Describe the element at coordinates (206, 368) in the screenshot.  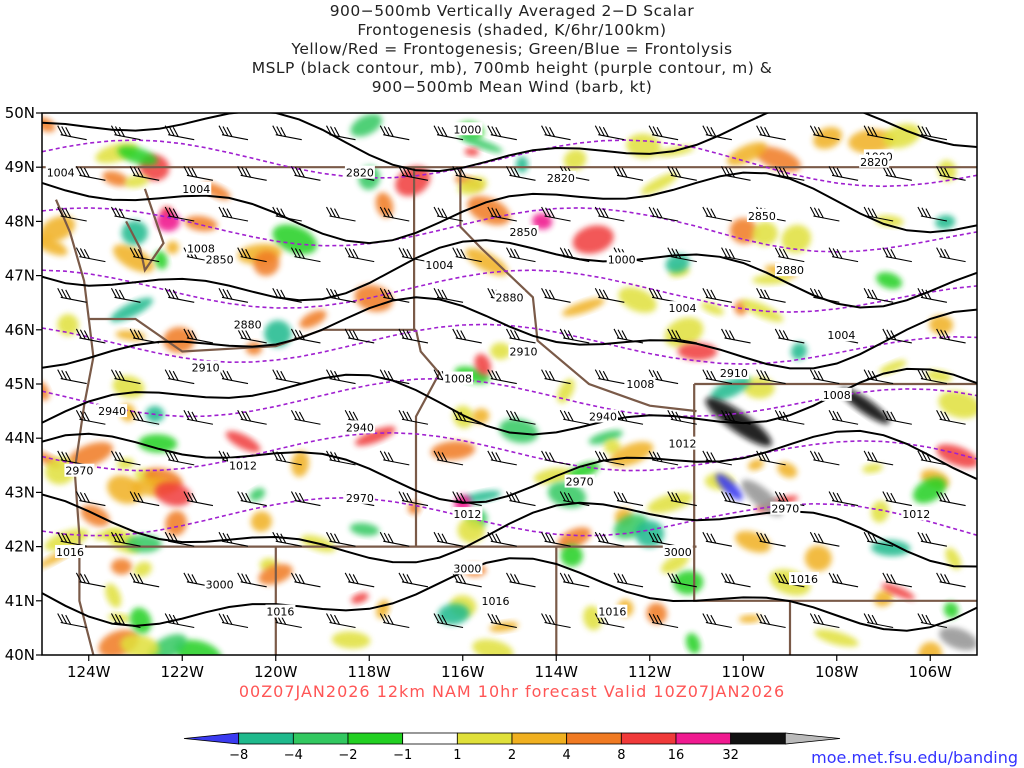
I see `contour-label: 2910` at that location.